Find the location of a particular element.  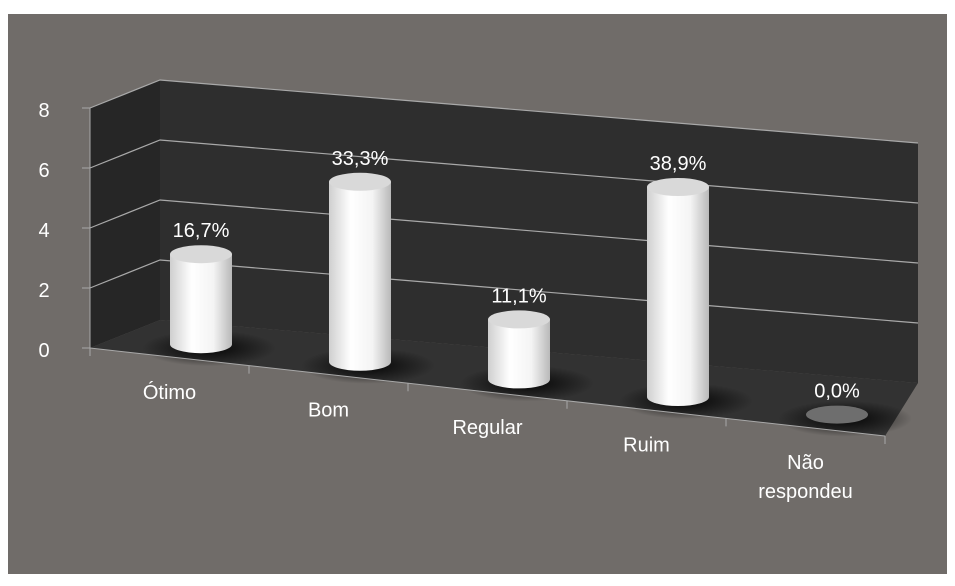

x-category-label: Ruim is located at coordinates (646, 446).